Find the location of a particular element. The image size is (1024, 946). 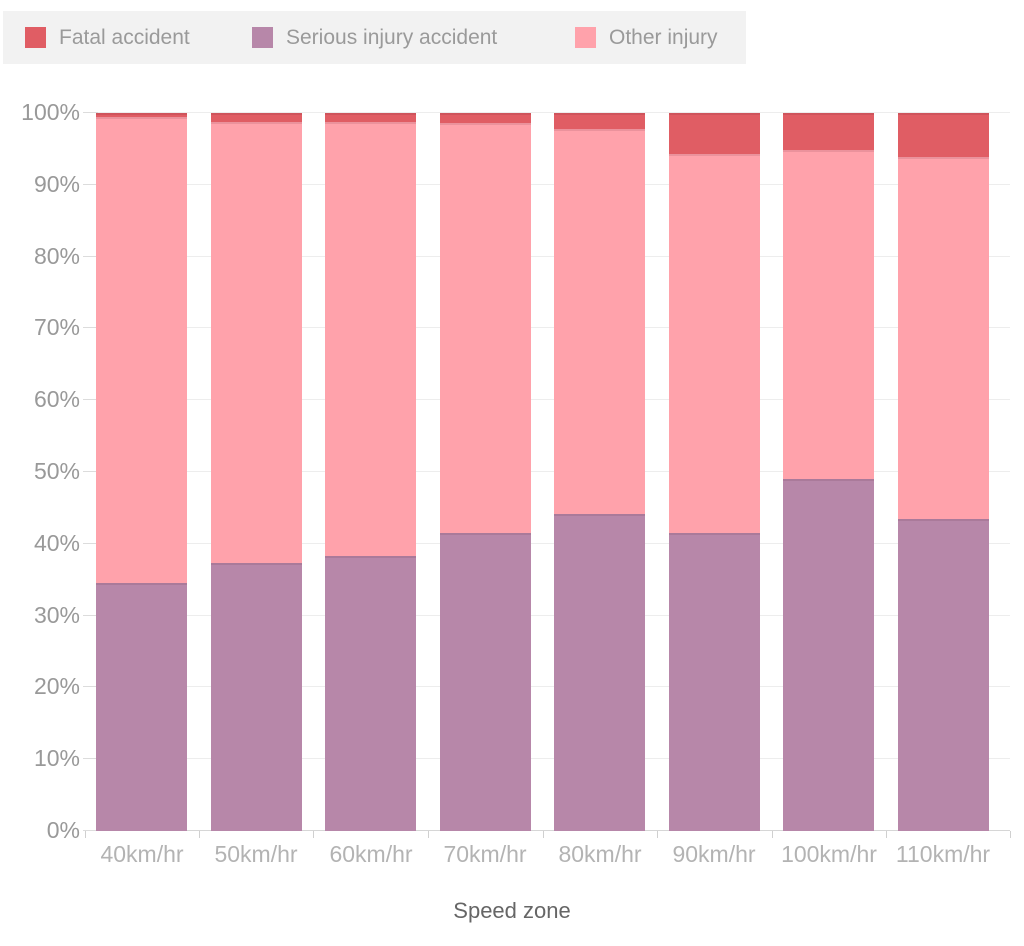

segment-serious-injury-accident-90km-hr is located at coordinates (714, 682).